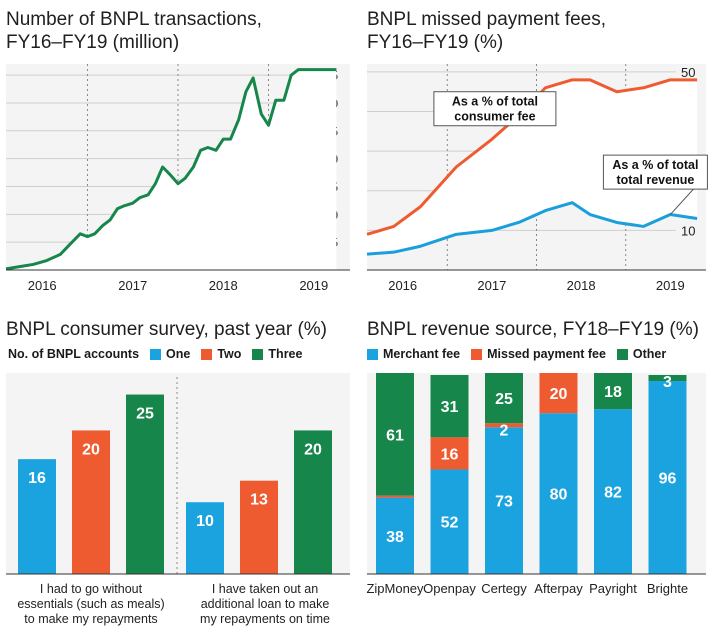 The image size is (712, 632). I want to click on chart2-annotation-1-line-0: As a % of total, so click(655, 165).